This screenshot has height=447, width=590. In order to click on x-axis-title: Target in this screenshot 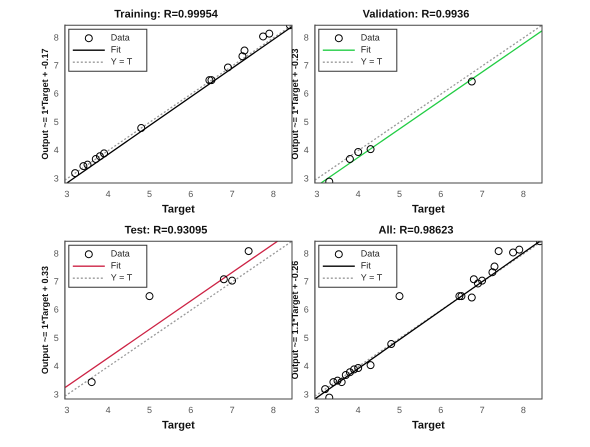, I will do `click(429, 425)`.